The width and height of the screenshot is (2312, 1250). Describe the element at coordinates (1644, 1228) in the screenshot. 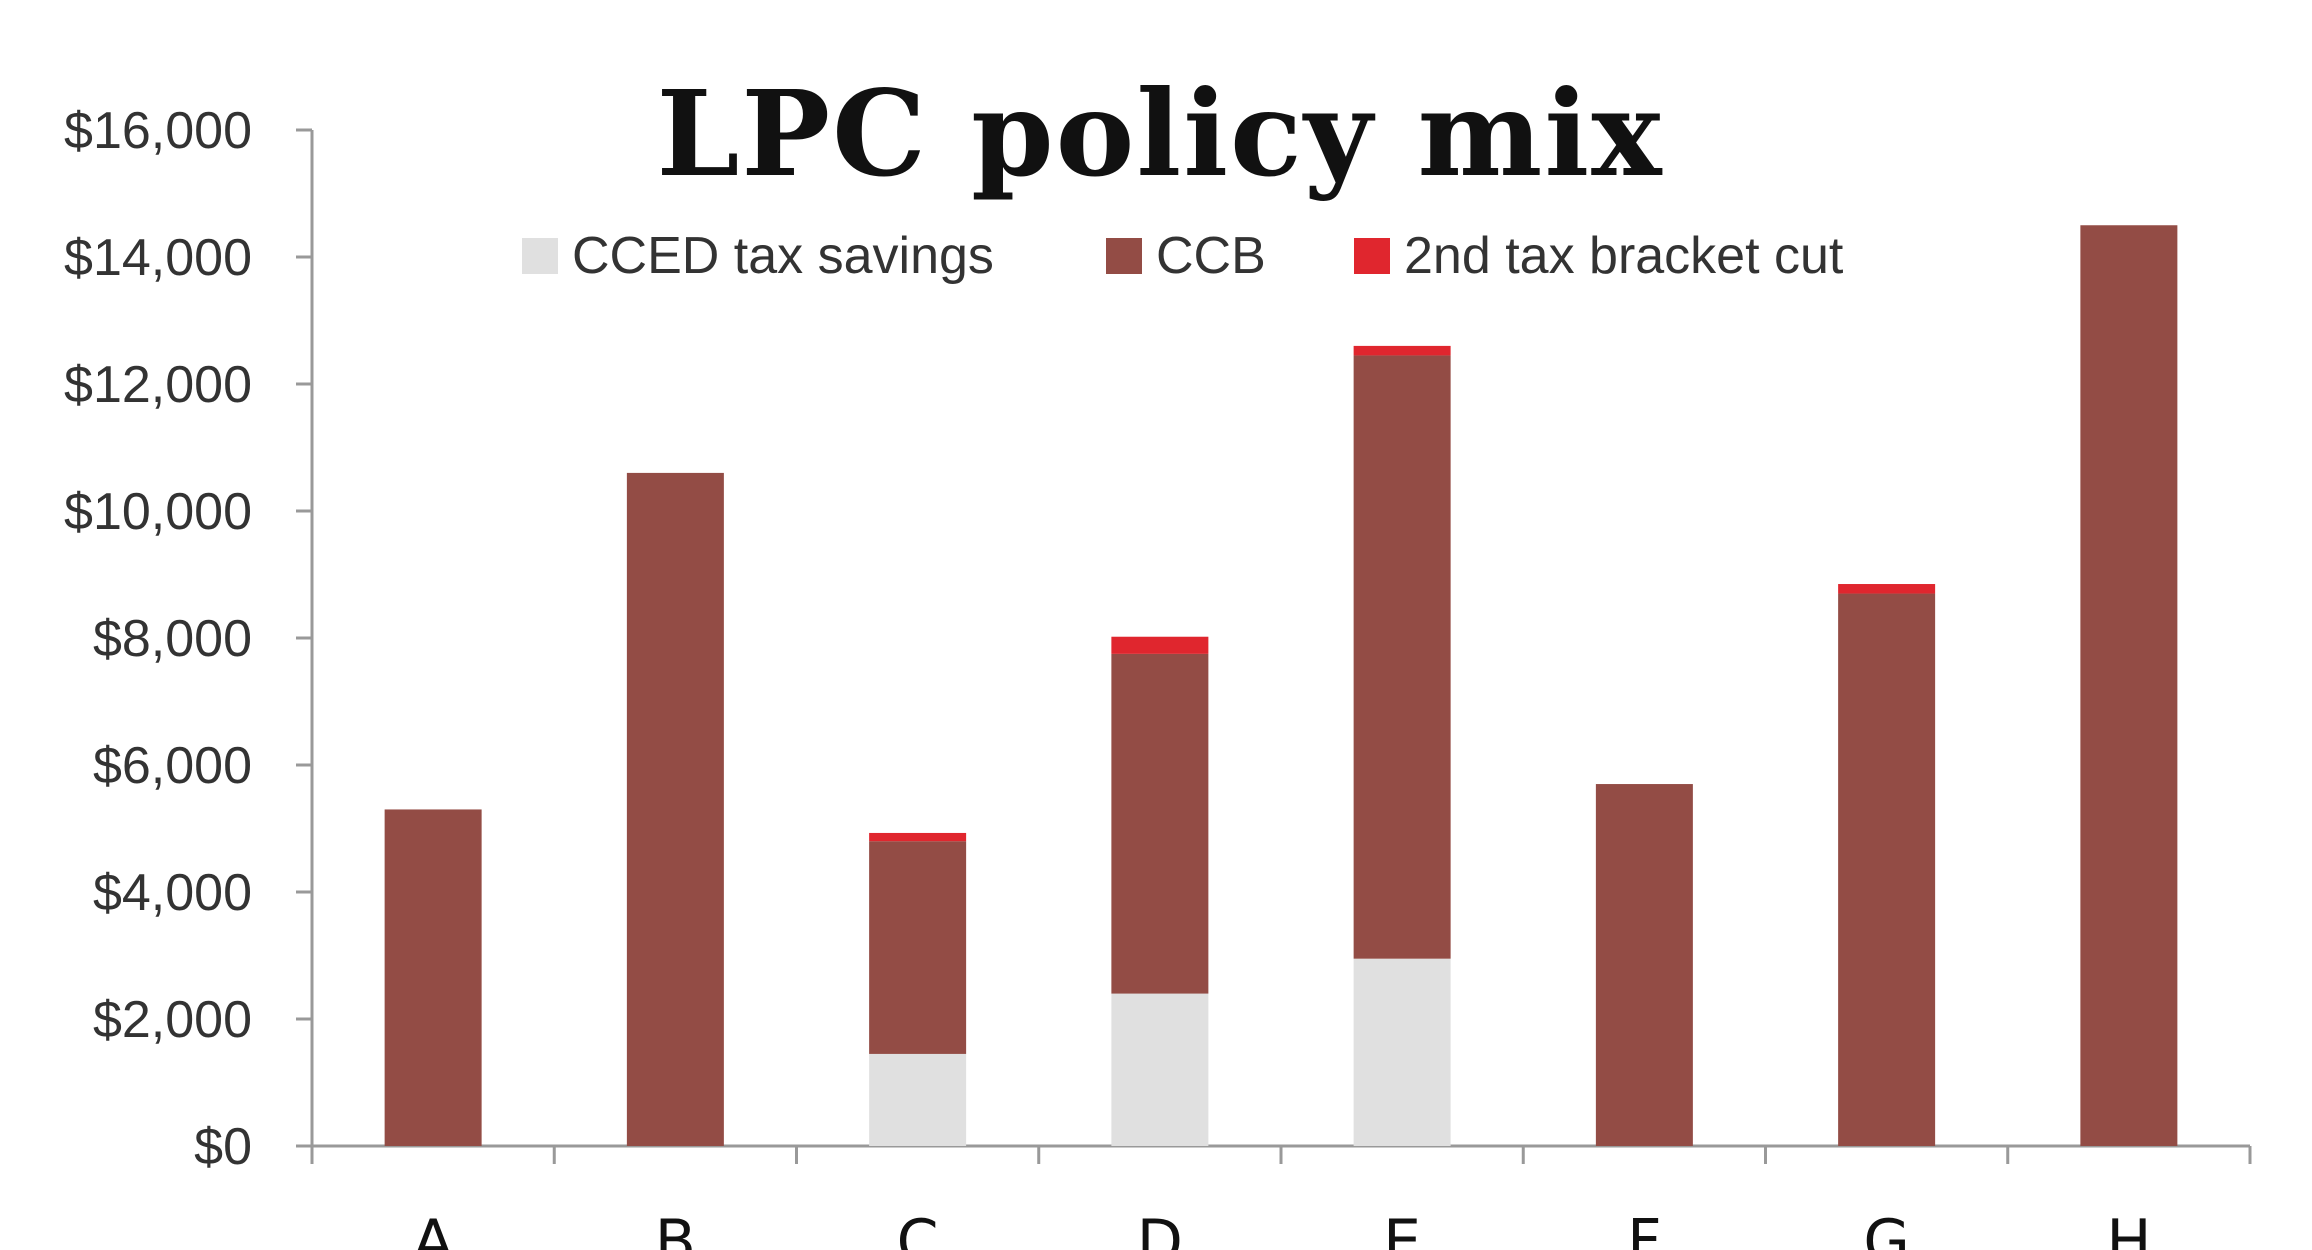

I see `x-category-label: F` at that location.